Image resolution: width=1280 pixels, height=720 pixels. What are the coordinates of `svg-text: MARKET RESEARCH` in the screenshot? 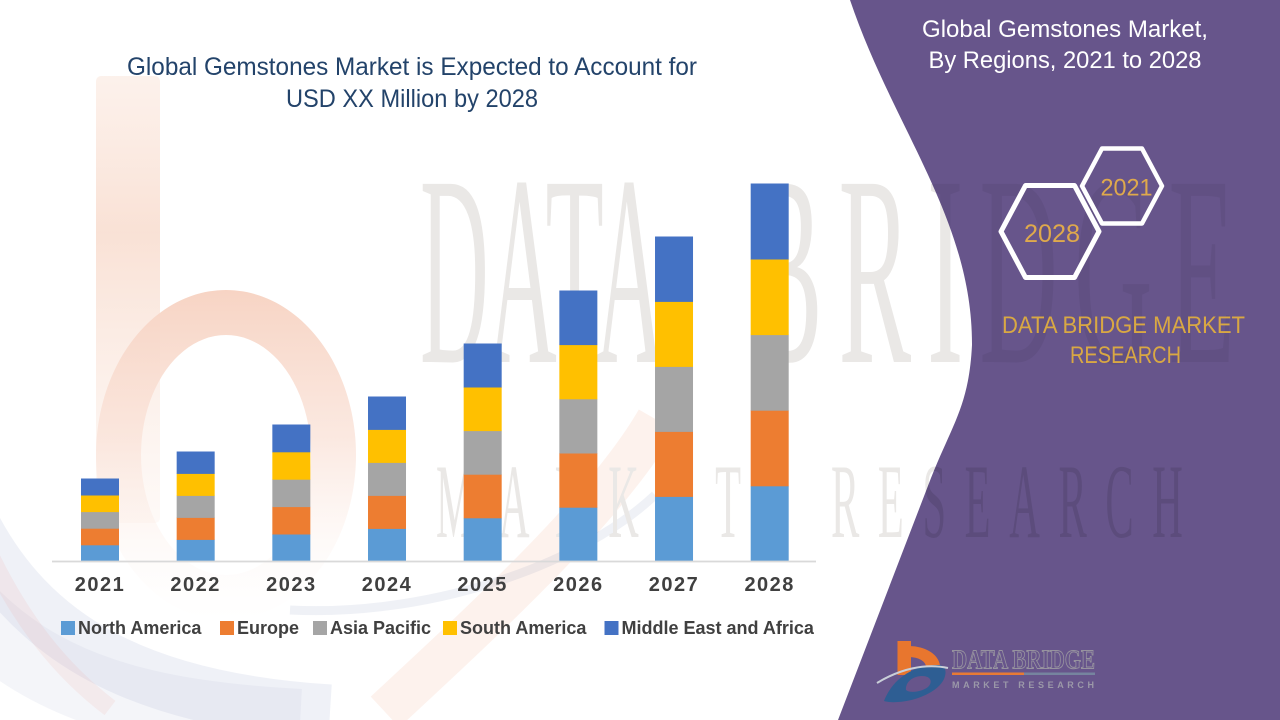 It's located at (1023, 685).